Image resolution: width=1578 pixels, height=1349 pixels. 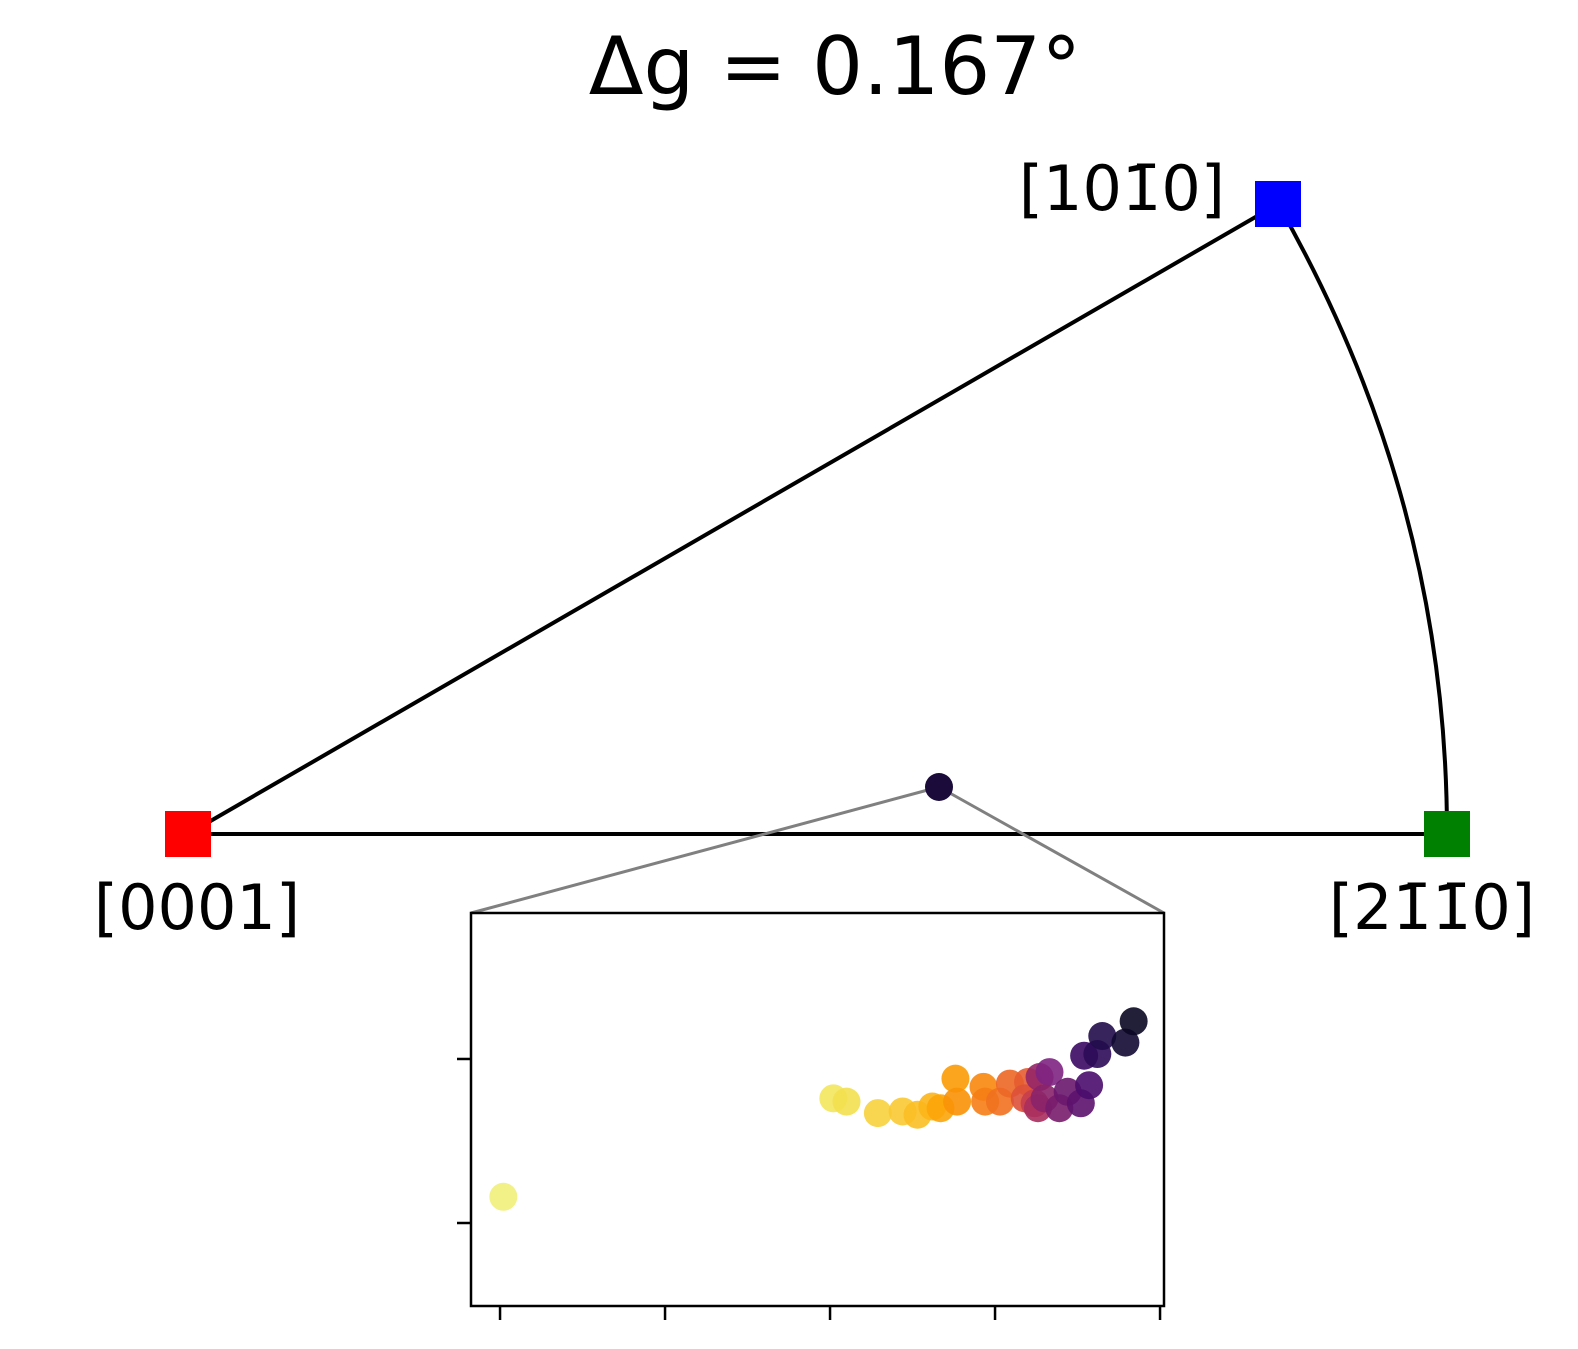 What do you see at coordinates (939, 787) in the screenshot?
I see `zoom-point` at bounding box center [939, 787].